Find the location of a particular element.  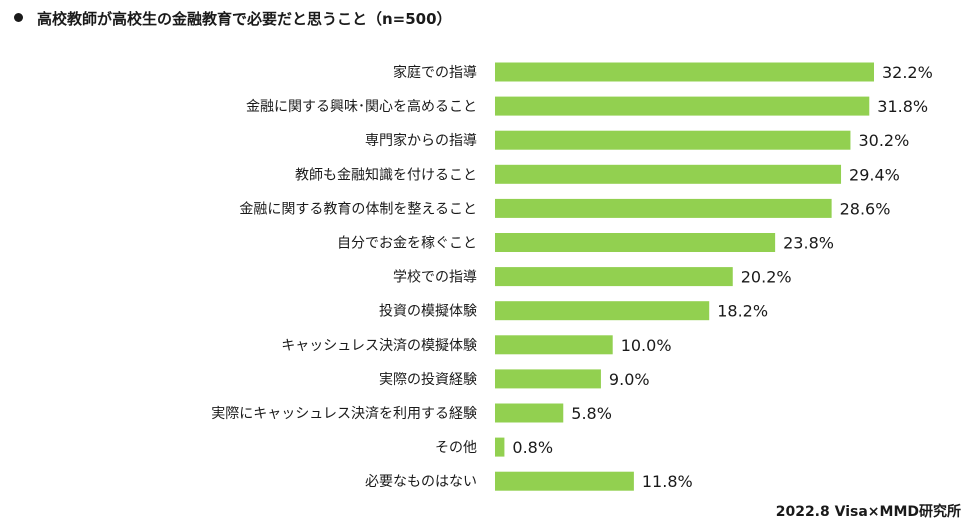

source-credit: 2022.8 Visa×MMD研究所 is located at coordinates (868, 512).